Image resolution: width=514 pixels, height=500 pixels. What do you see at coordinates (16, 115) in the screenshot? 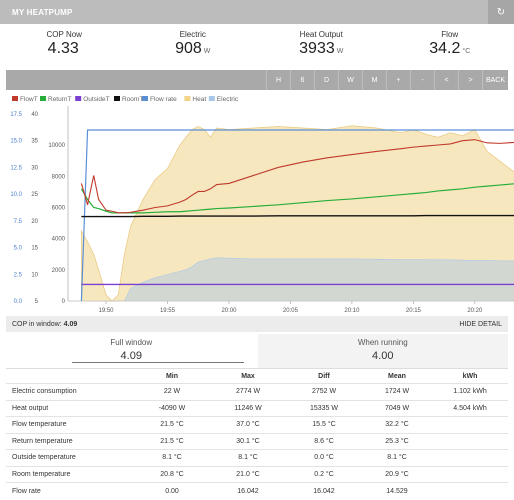
I see `y-tick-flow: 17.5` at bounding box center [16, 115].